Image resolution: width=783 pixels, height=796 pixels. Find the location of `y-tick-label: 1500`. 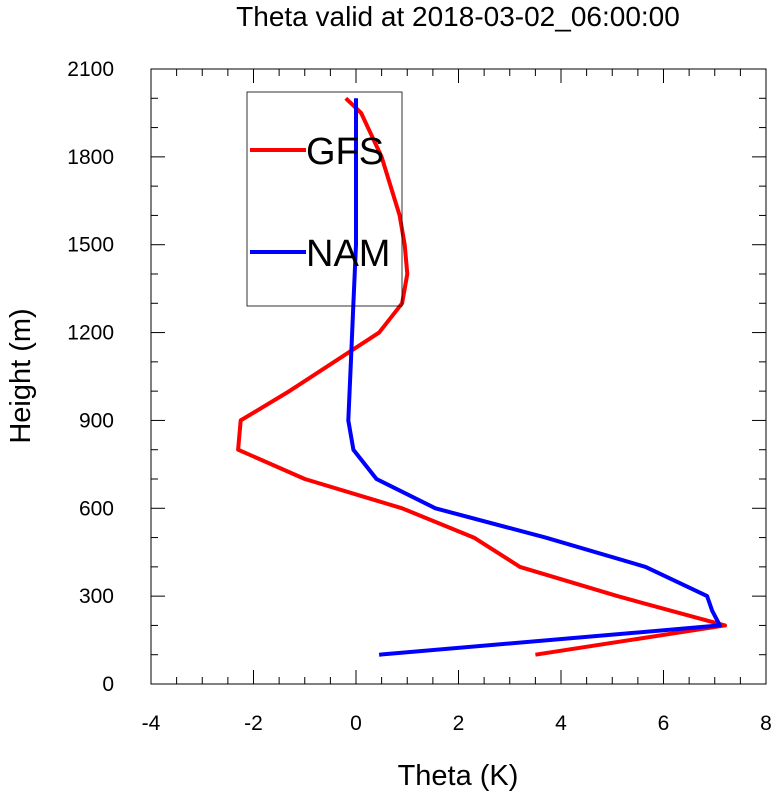

y-tick-label: 1500 is located at coordinates (90, 245).